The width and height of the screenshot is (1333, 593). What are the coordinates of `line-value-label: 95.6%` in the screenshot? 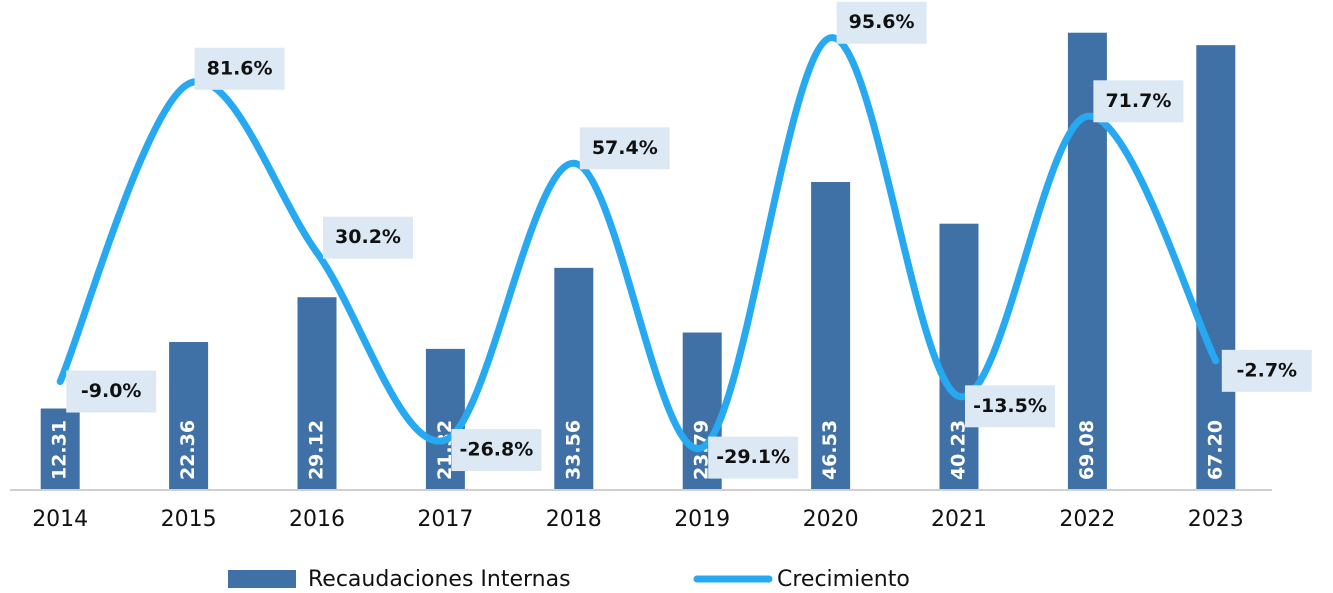 It's located at (882, 22).